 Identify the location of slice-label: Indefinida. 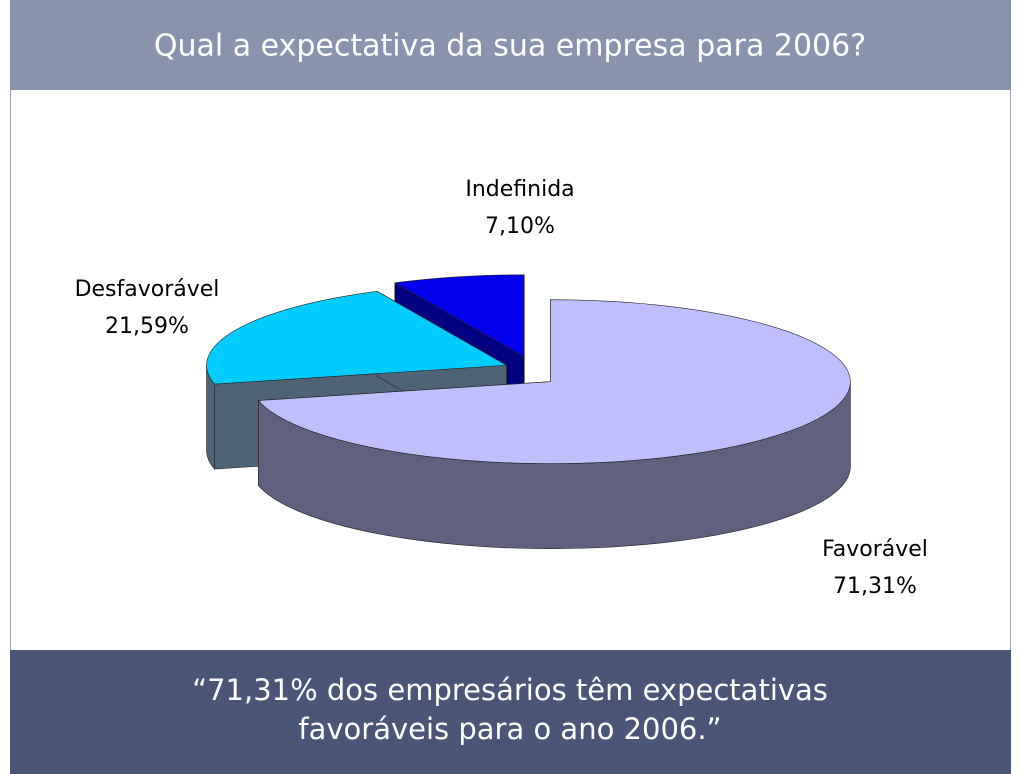
(519, 189).